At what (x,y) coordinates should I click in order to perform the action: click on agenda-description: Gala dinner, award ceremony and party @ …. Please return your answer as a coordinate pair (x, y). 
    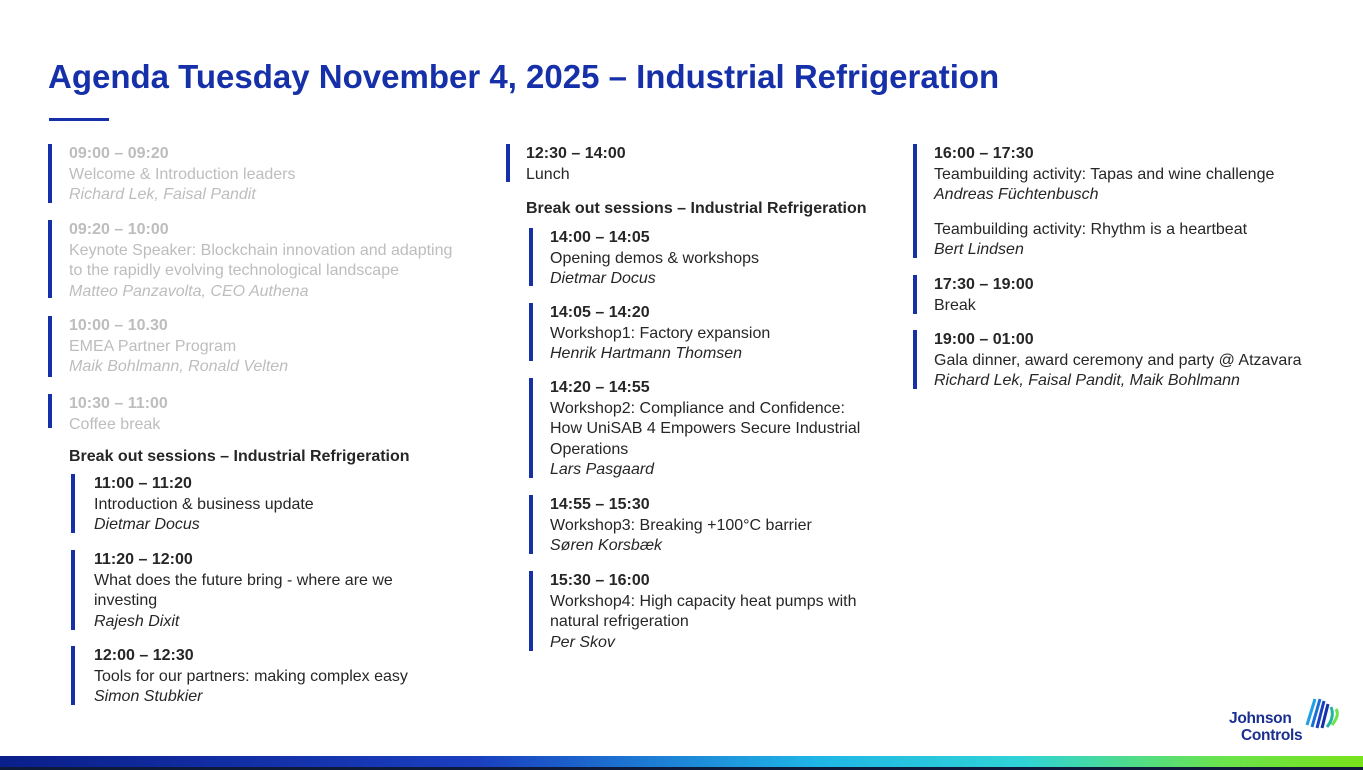
    Looking at the image, I should click on (1118, 360).